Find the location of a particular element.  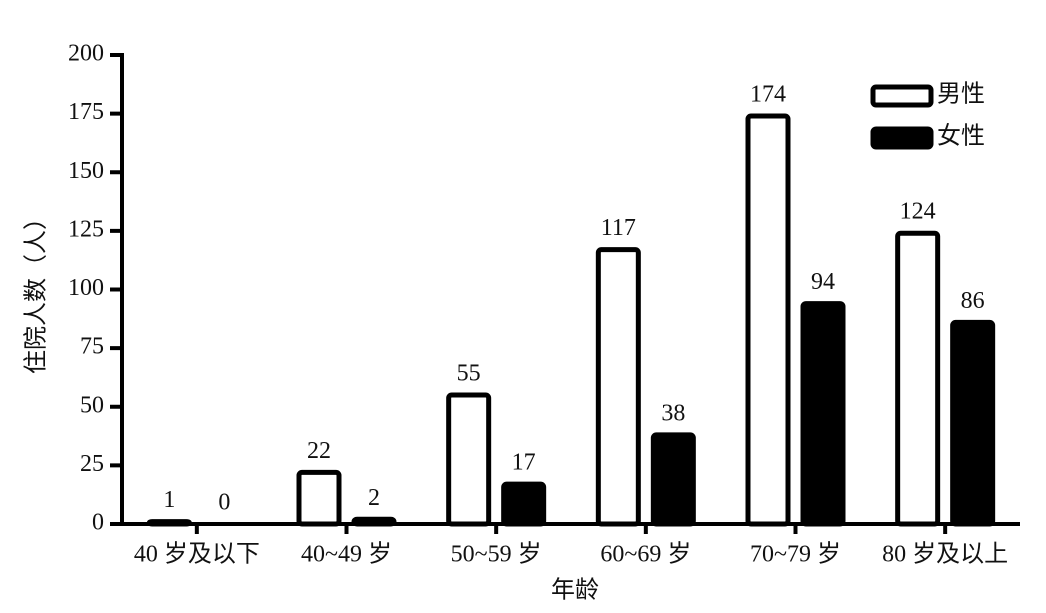

legend-label: 男性 is located at coordinates (961, 94).